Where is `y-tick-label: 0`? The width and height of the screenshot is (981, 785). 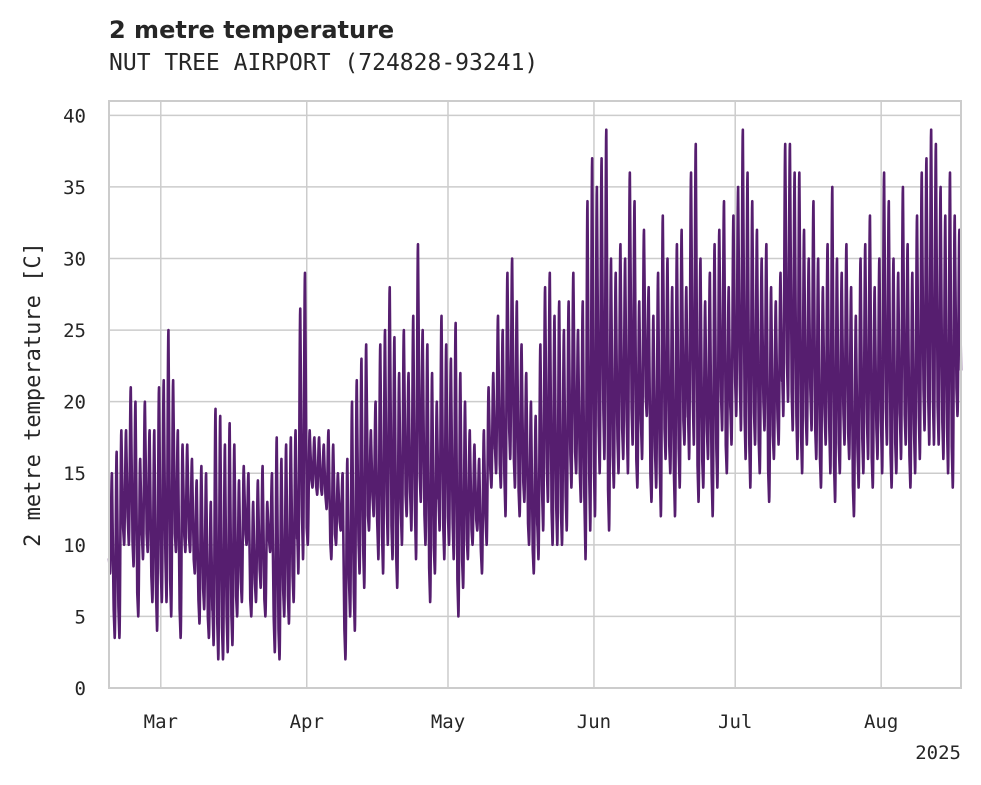
y-tick-label: 0 is located at coordinates (80, 689).